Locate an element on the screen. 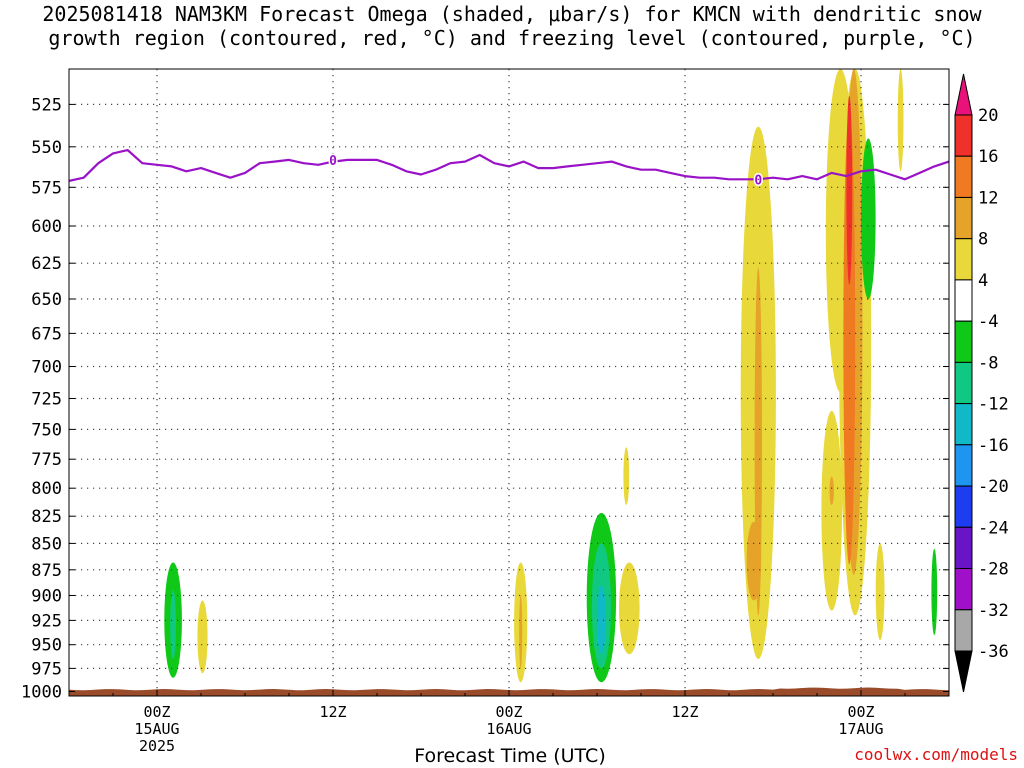  y-tick-label-850: 850 is located at coordinates (46, 544).